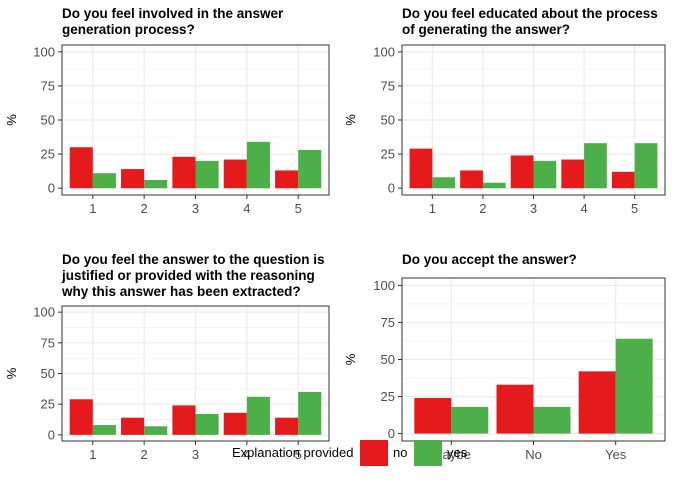 This screenshot has height=491, width=677. I want to click on legend: Explanation provided no yes, so click(350, 453).